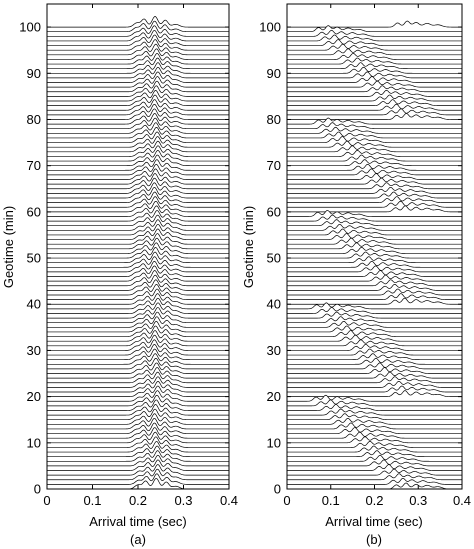 The width and height of the screenshot is (474, 549). I want to click on y-tick-label: 10, so click(274, 442).